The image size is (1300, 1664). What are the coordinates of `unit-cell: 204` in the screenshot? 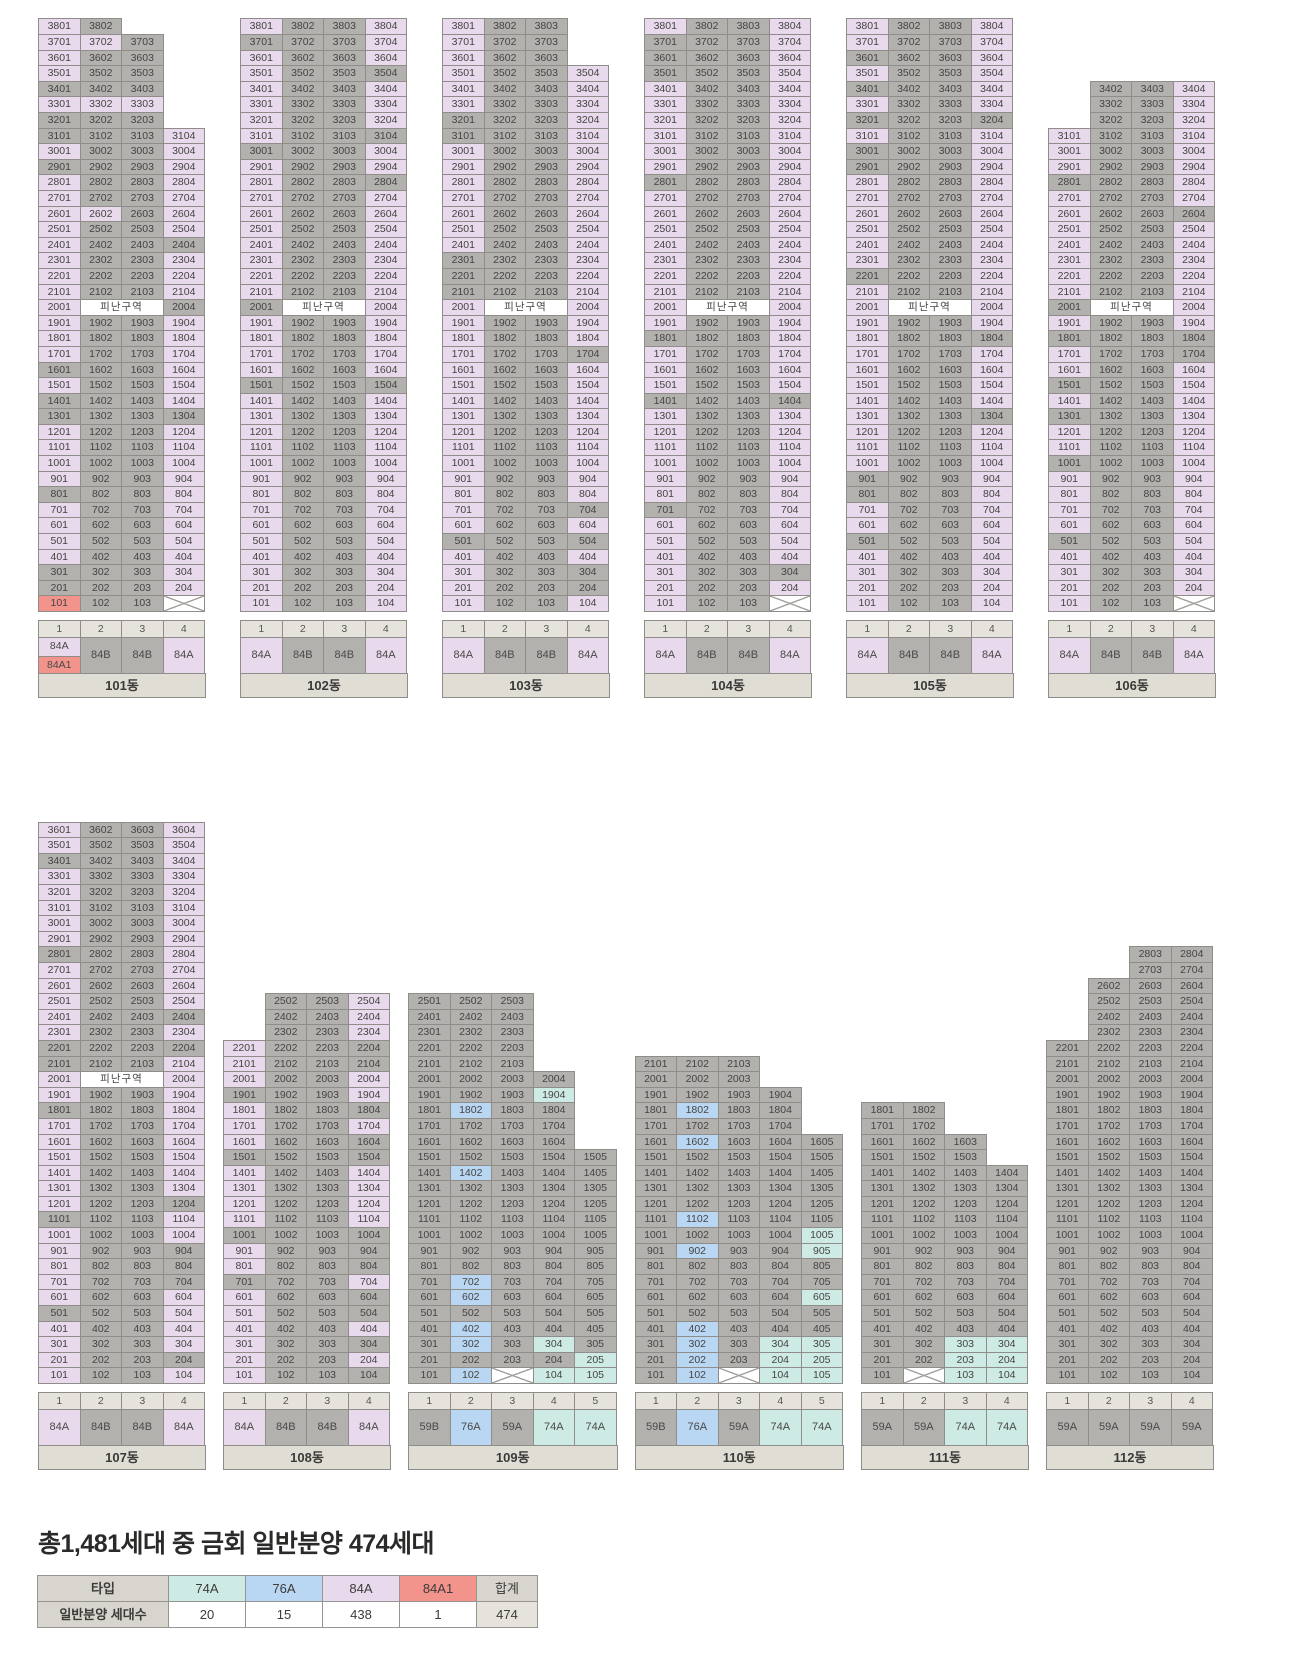 It's located at (368, 1360).